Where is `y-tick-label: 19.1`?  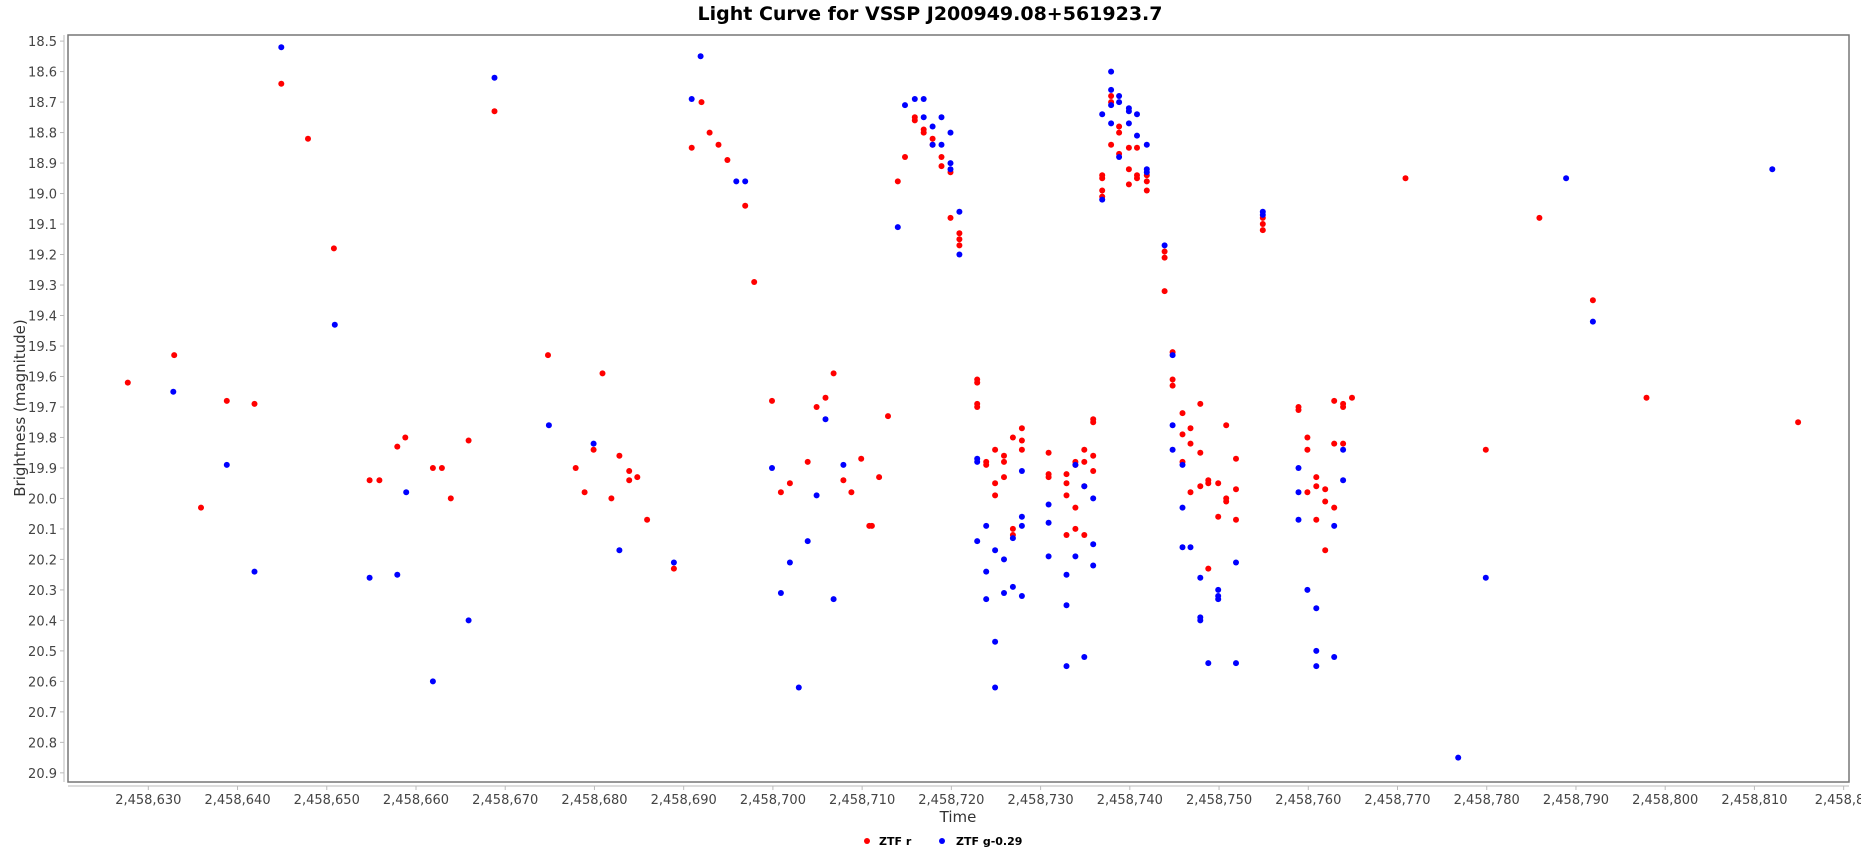
y-tick-label: 19.1 is located at coordinates (42, 225).